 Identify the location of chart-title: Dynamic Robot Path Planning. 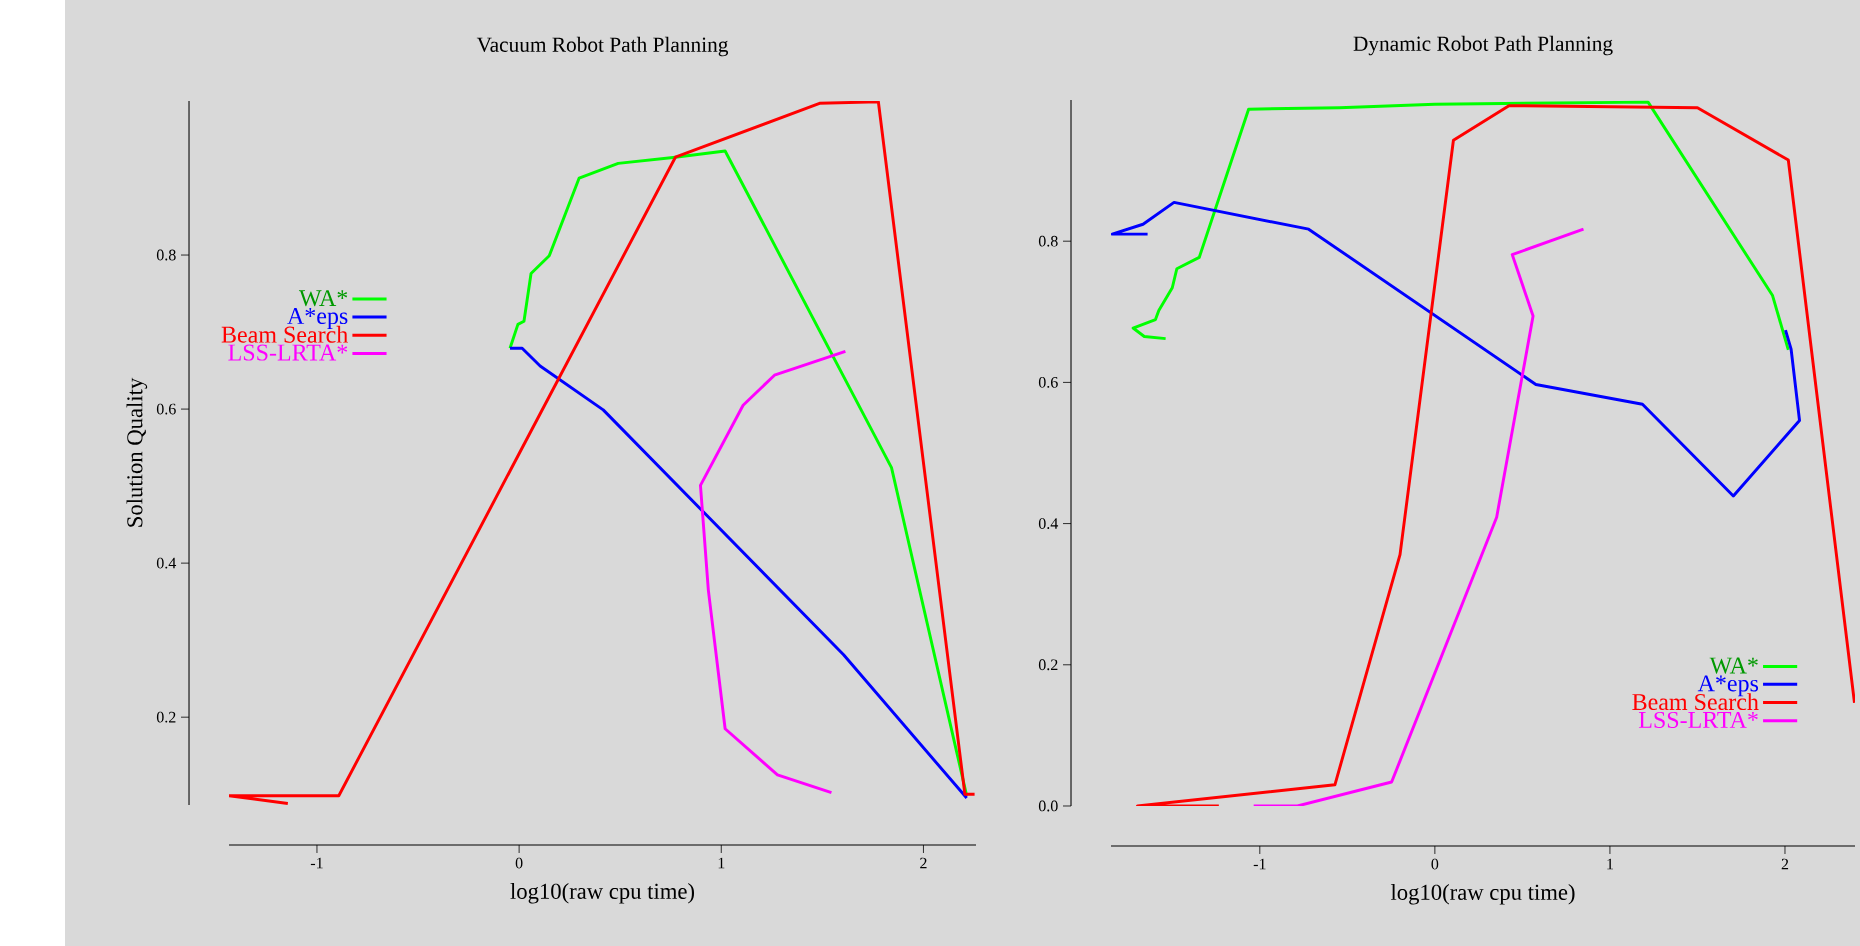
(1483, 45).